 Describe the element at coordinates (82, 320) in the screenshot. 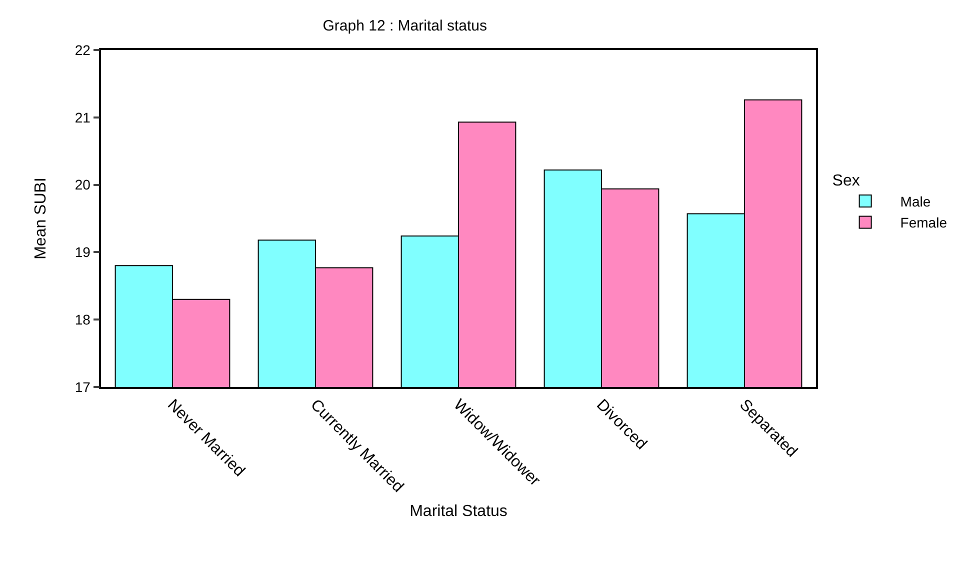

I see `y-tick-label: 18` at that location.